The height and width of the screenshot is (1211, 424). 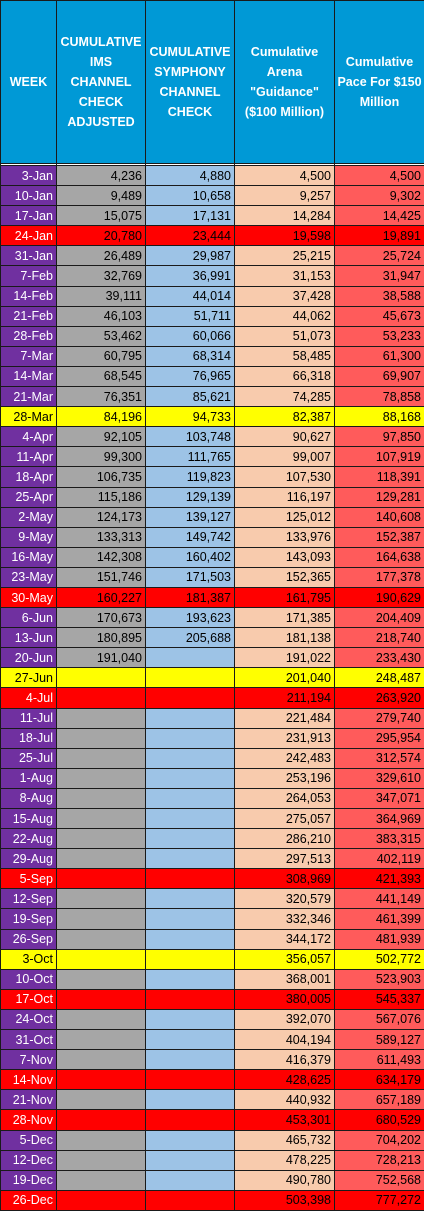 What do you see at coordinates (285, 316) in the screenshot?
I see `guidance-cell: 44,062` at bounding box center [285, 316].